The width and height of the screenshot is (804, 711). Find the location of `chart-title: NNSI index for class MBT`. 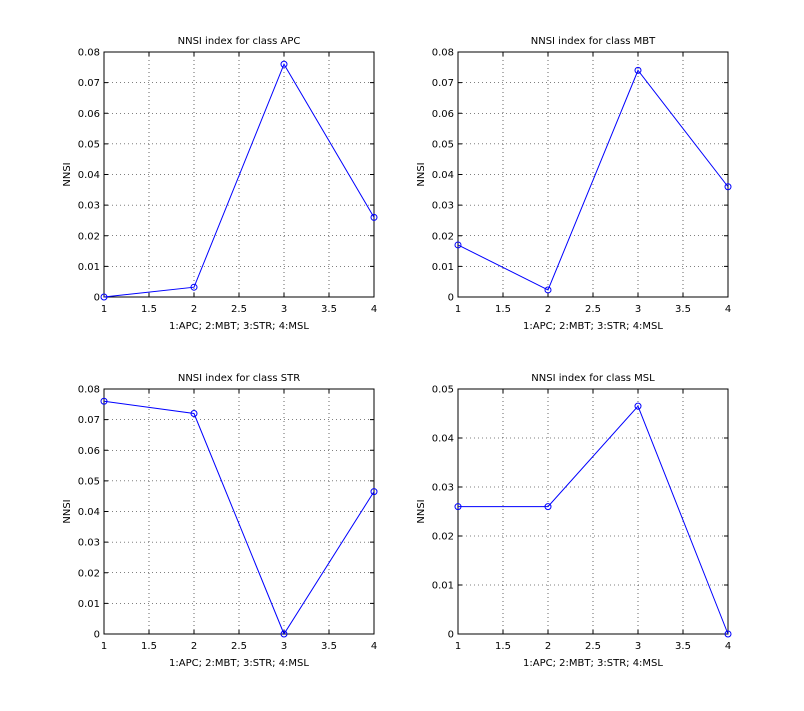

chart-title: NNSI index for class MBT is located at coordinates (593, 41).